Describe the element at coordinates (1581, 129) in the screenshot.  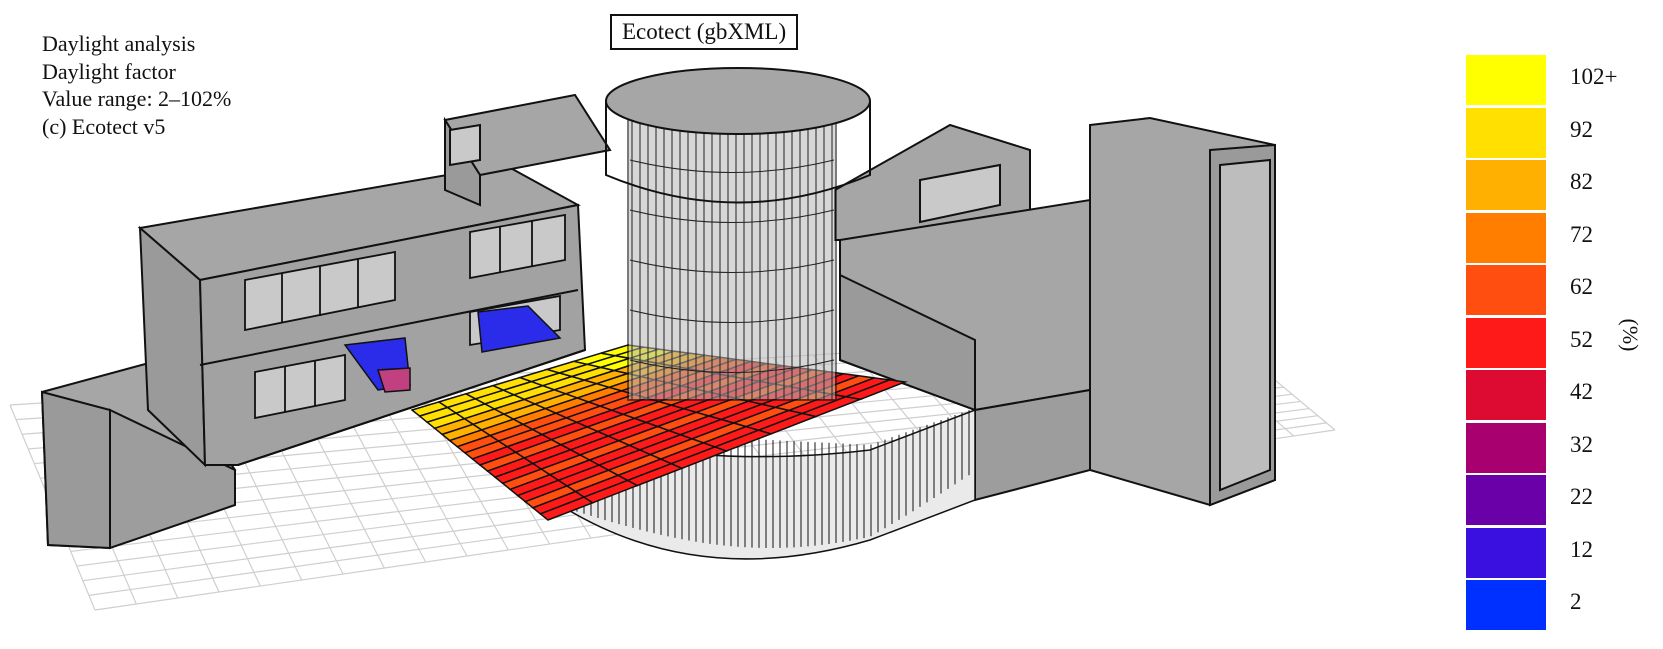
I see `legend-label: 92` at that location.